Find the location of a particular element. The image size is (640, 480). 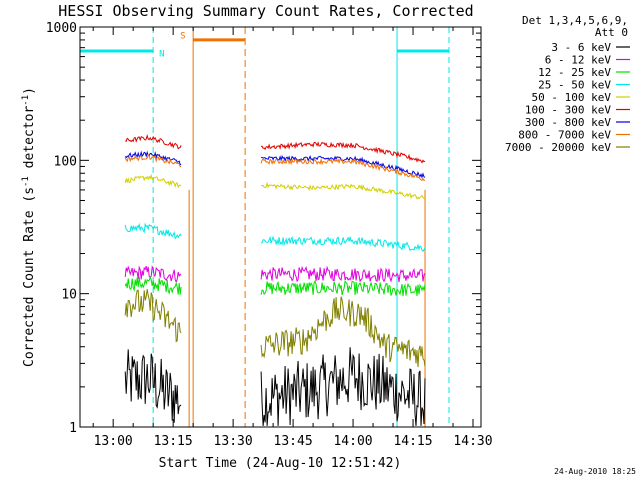

y-axis-label: Corrected Count Rate (s-1 detector-1) is located at coordinates (29, 227).